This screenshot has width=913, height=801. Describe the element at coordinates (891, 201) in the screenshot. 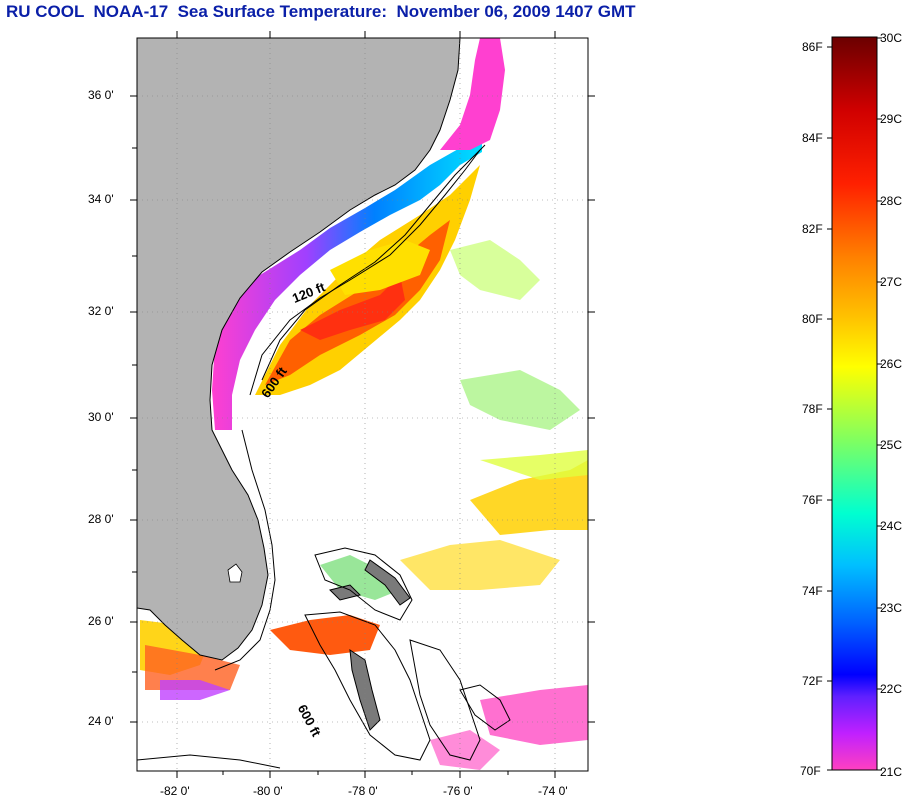

I see `colorbar-c-label: 28C` at that location.